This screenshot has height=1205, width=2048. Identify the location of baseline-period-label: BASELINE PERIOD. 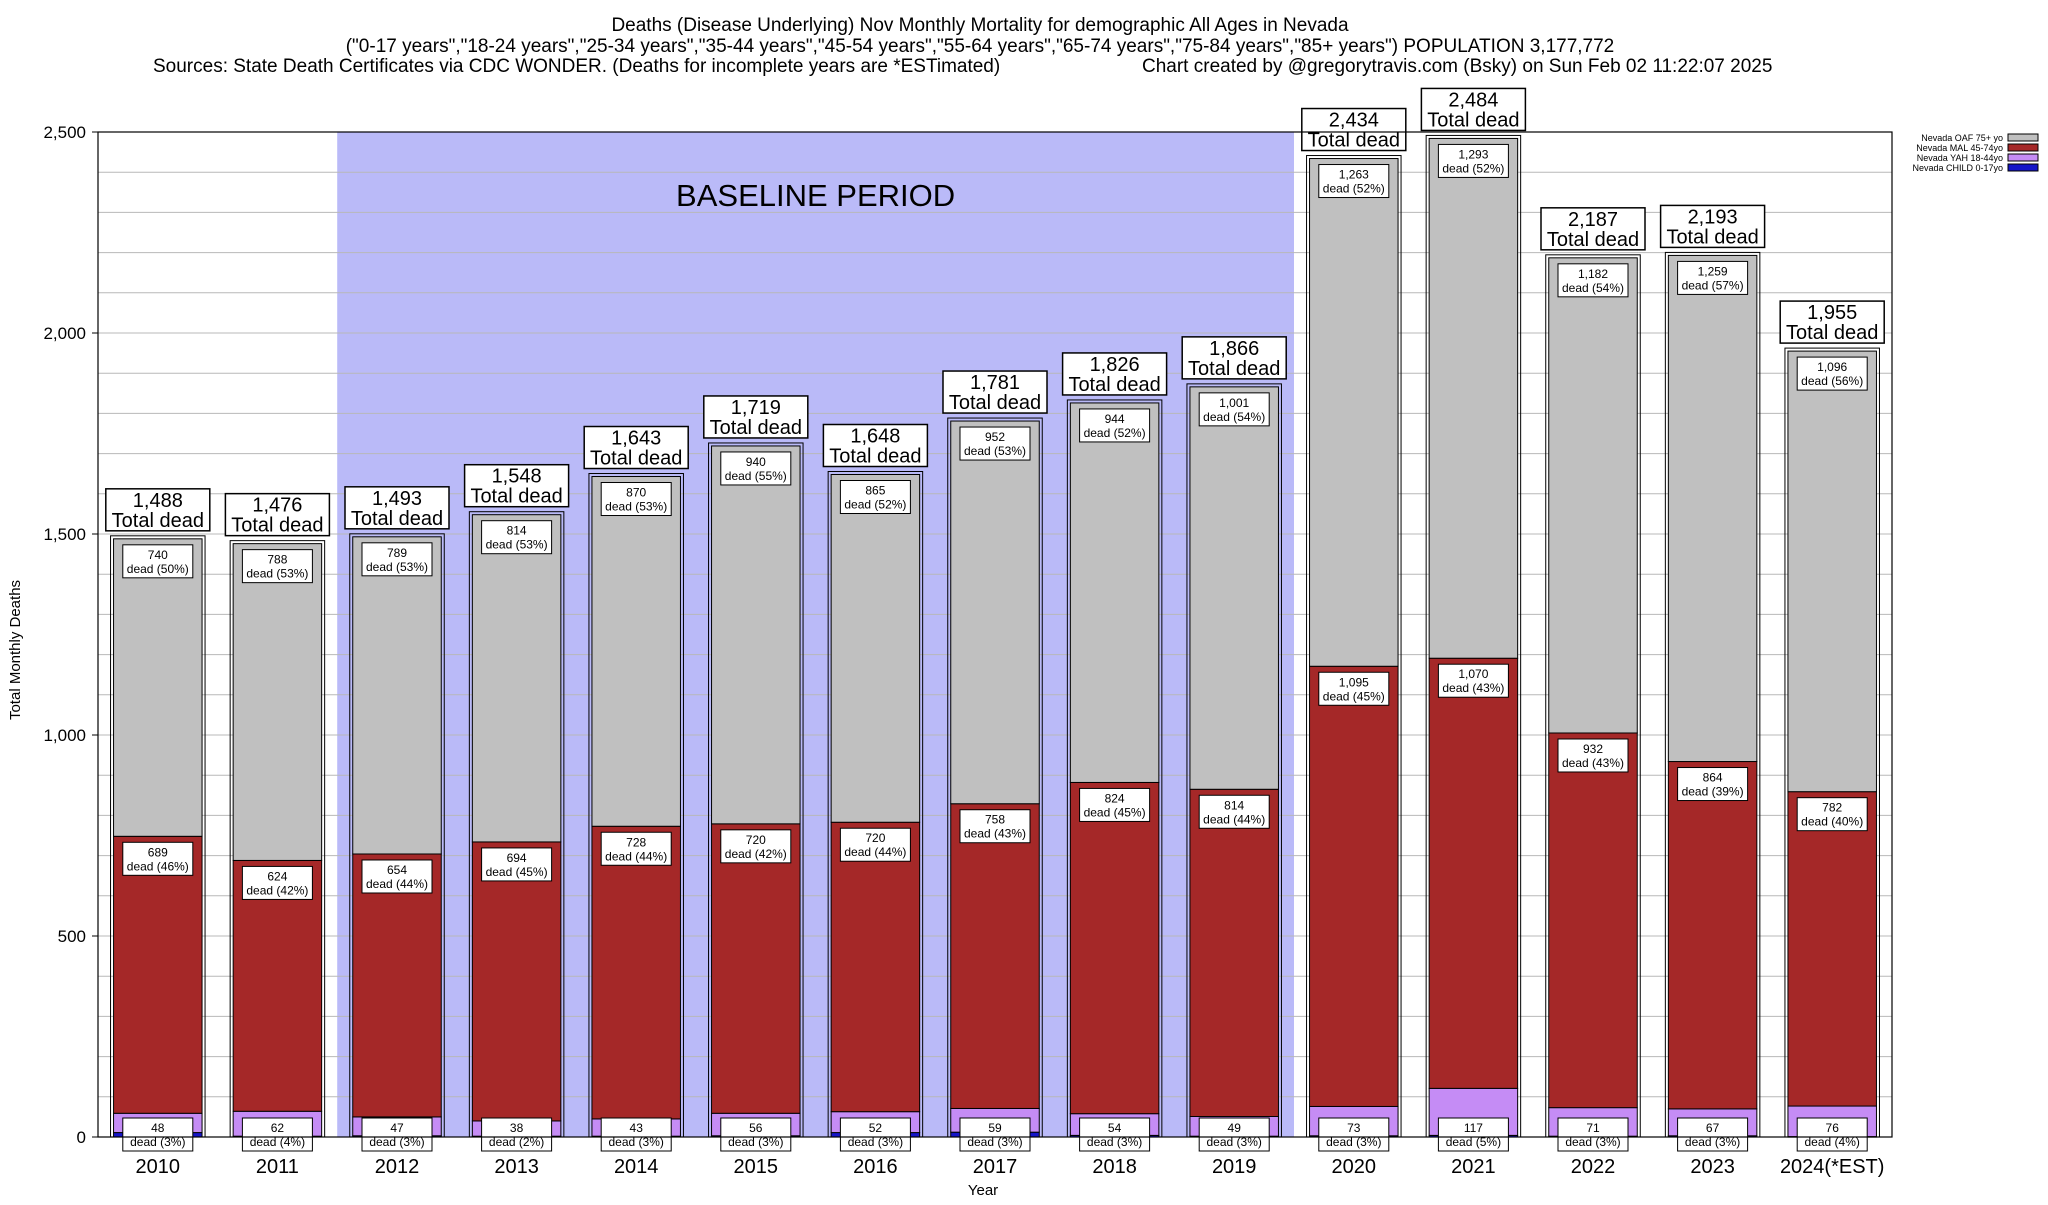
(815, 195).